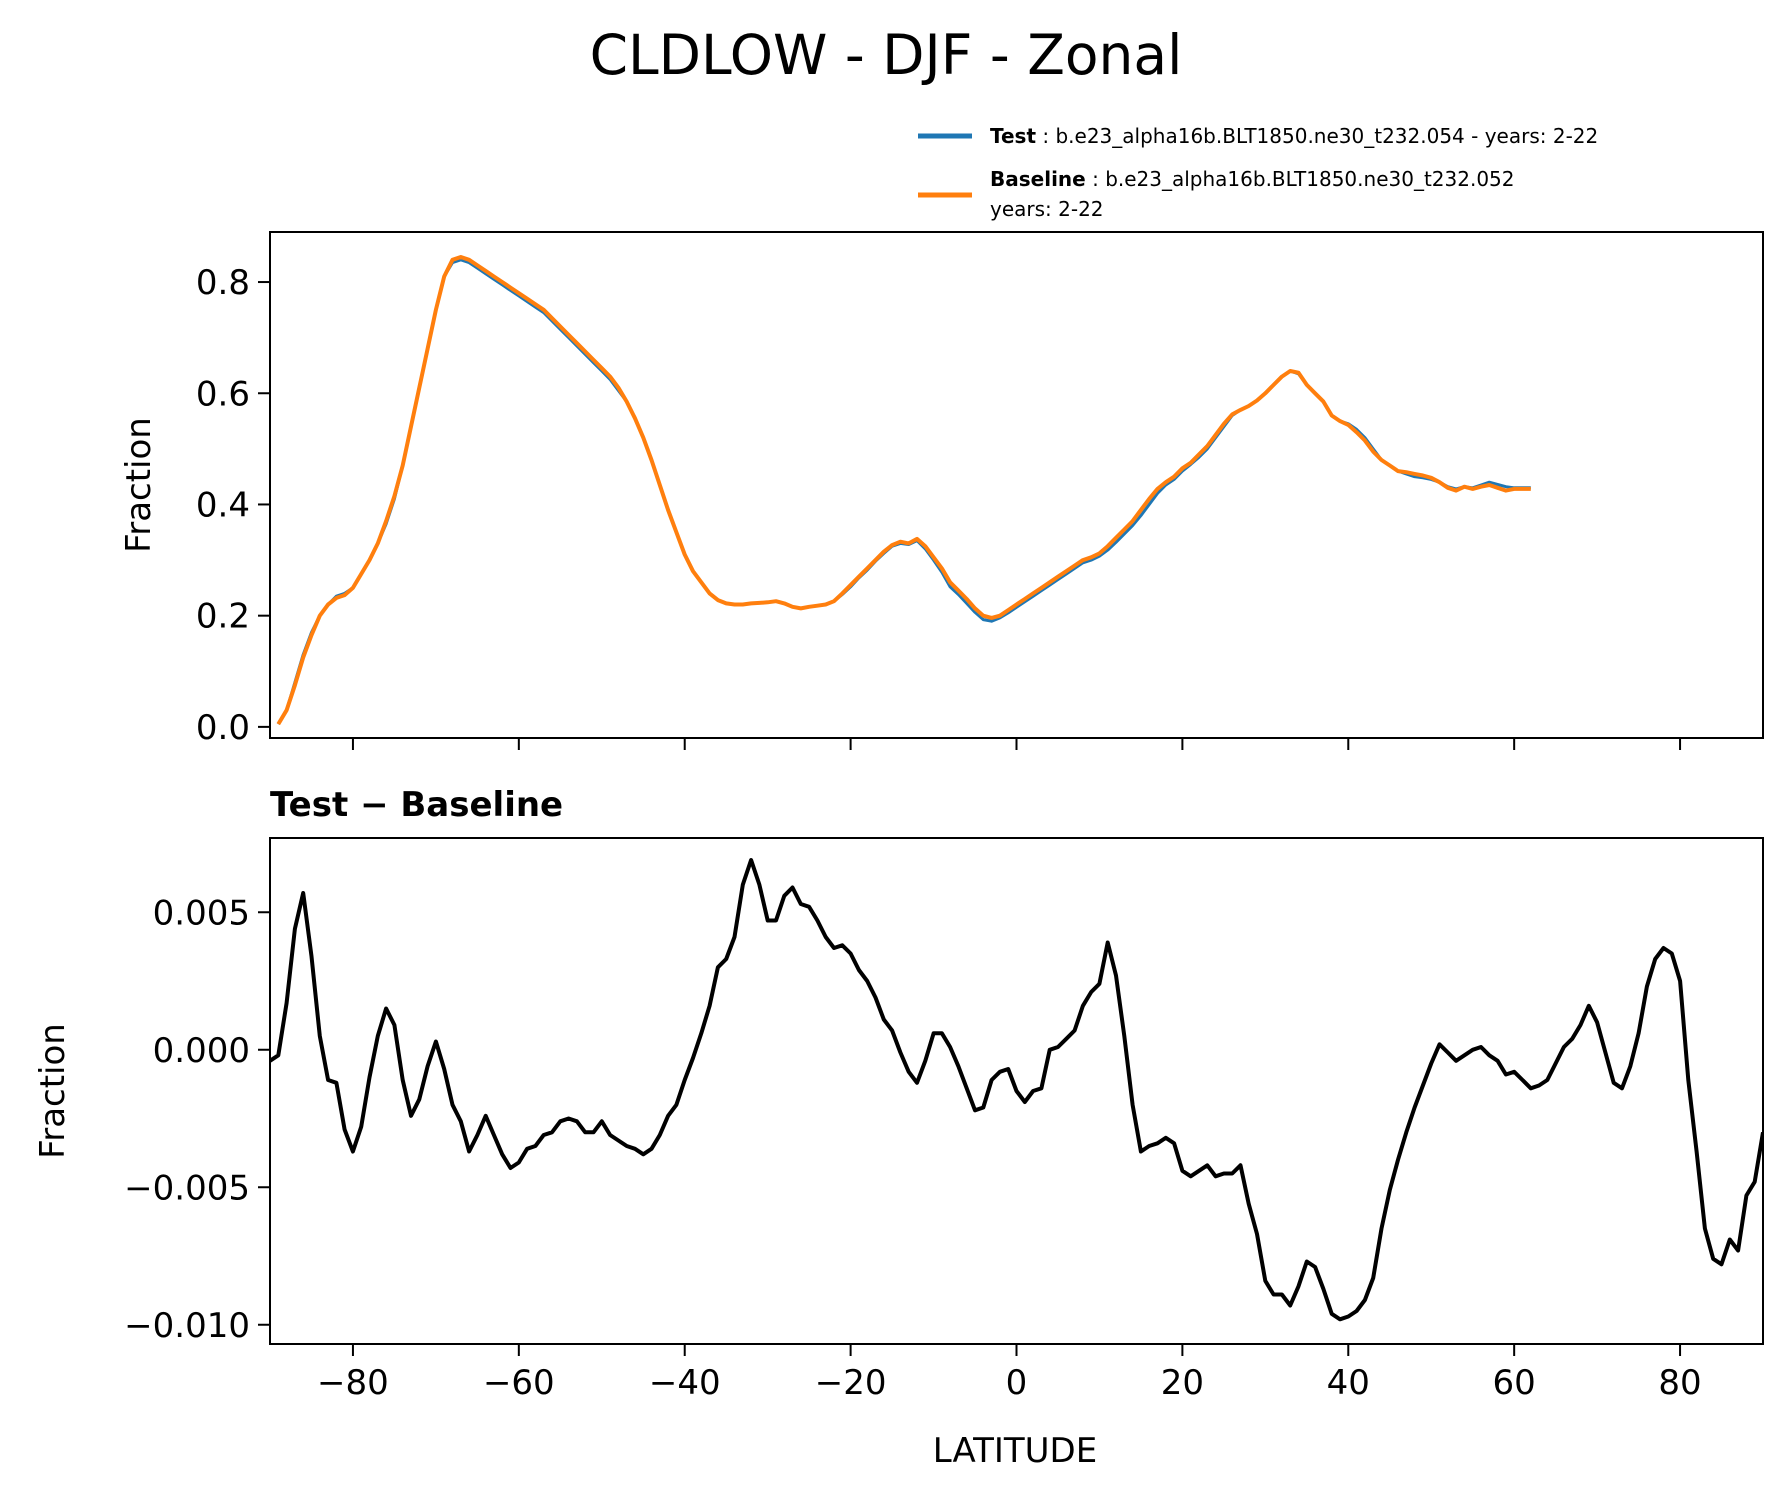  What do you see at coordinates (223, 394) in the screenshot?
I see `y-tick-label: 0.6` at bounding box center [223, 394].